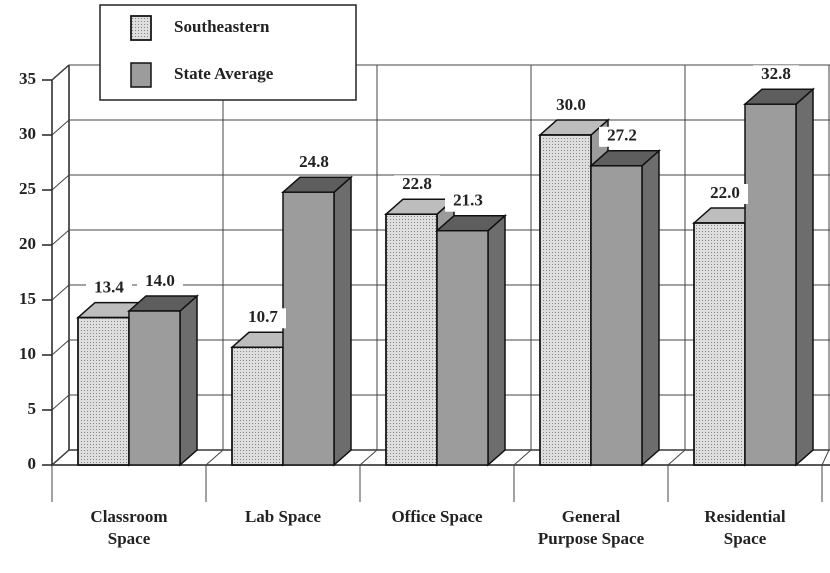 Image resolution: width=830 pixels, height=573 pixels. Describe the element at coordinates (141, 75) in the screenshot. I see `legend-swatch` at that location.